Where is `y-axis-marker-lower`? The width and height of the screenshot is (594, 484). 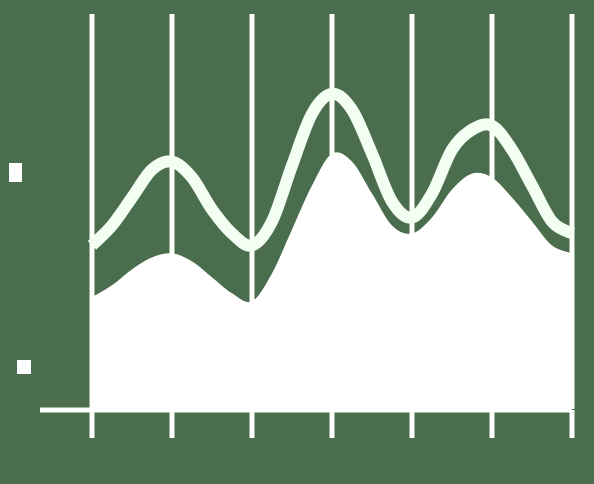
y-axis-marker-lower is located at coordinates (24, 367).